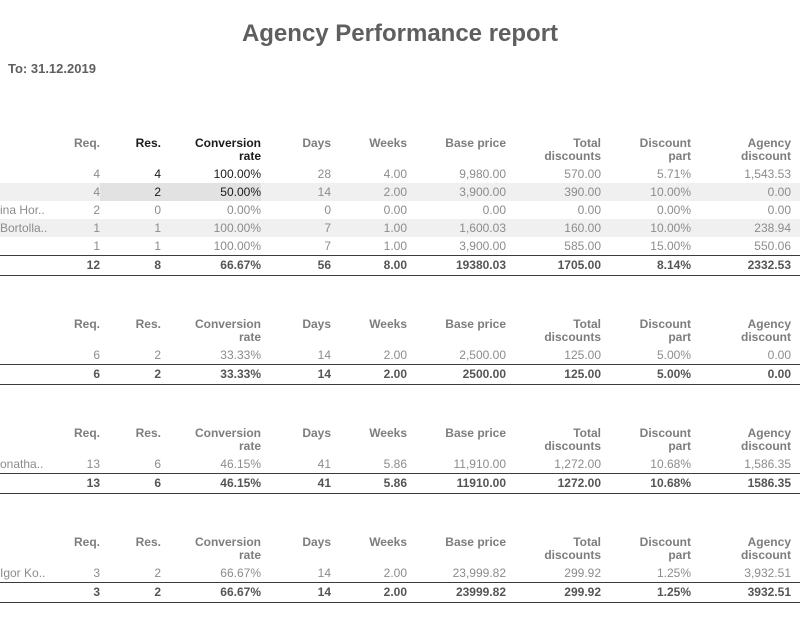 The image size is (800, 620). Describe the element at coordinates (96, 210) in the screenshot. I see `cell-req: 2` at that location.